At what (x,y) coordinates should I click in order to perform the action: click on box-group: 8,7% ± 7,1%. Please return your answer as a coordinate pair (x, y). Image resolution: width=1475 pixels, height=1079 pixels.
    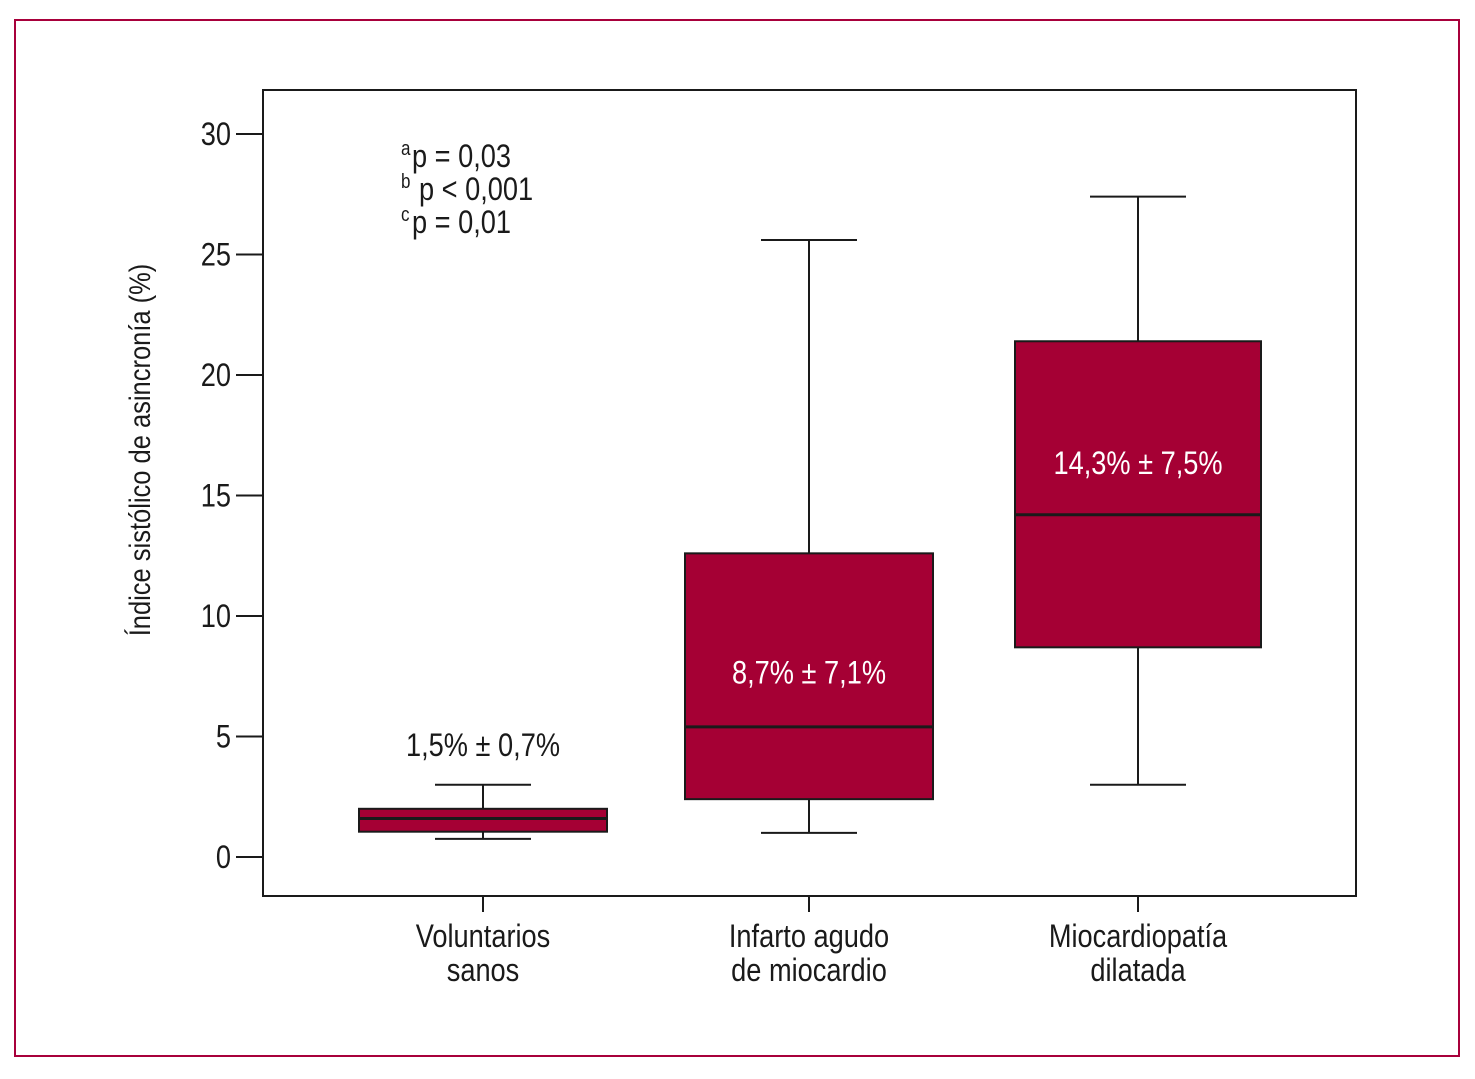
    Looking at the image, I should click on (809, 536).